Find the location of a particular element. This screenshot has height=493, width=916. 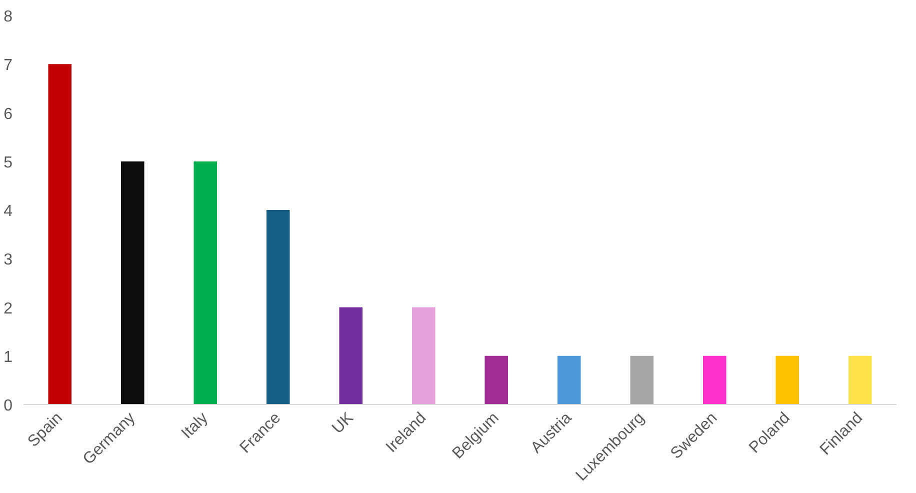

y-tick-label: 0 is located at coordinates (8, 406).